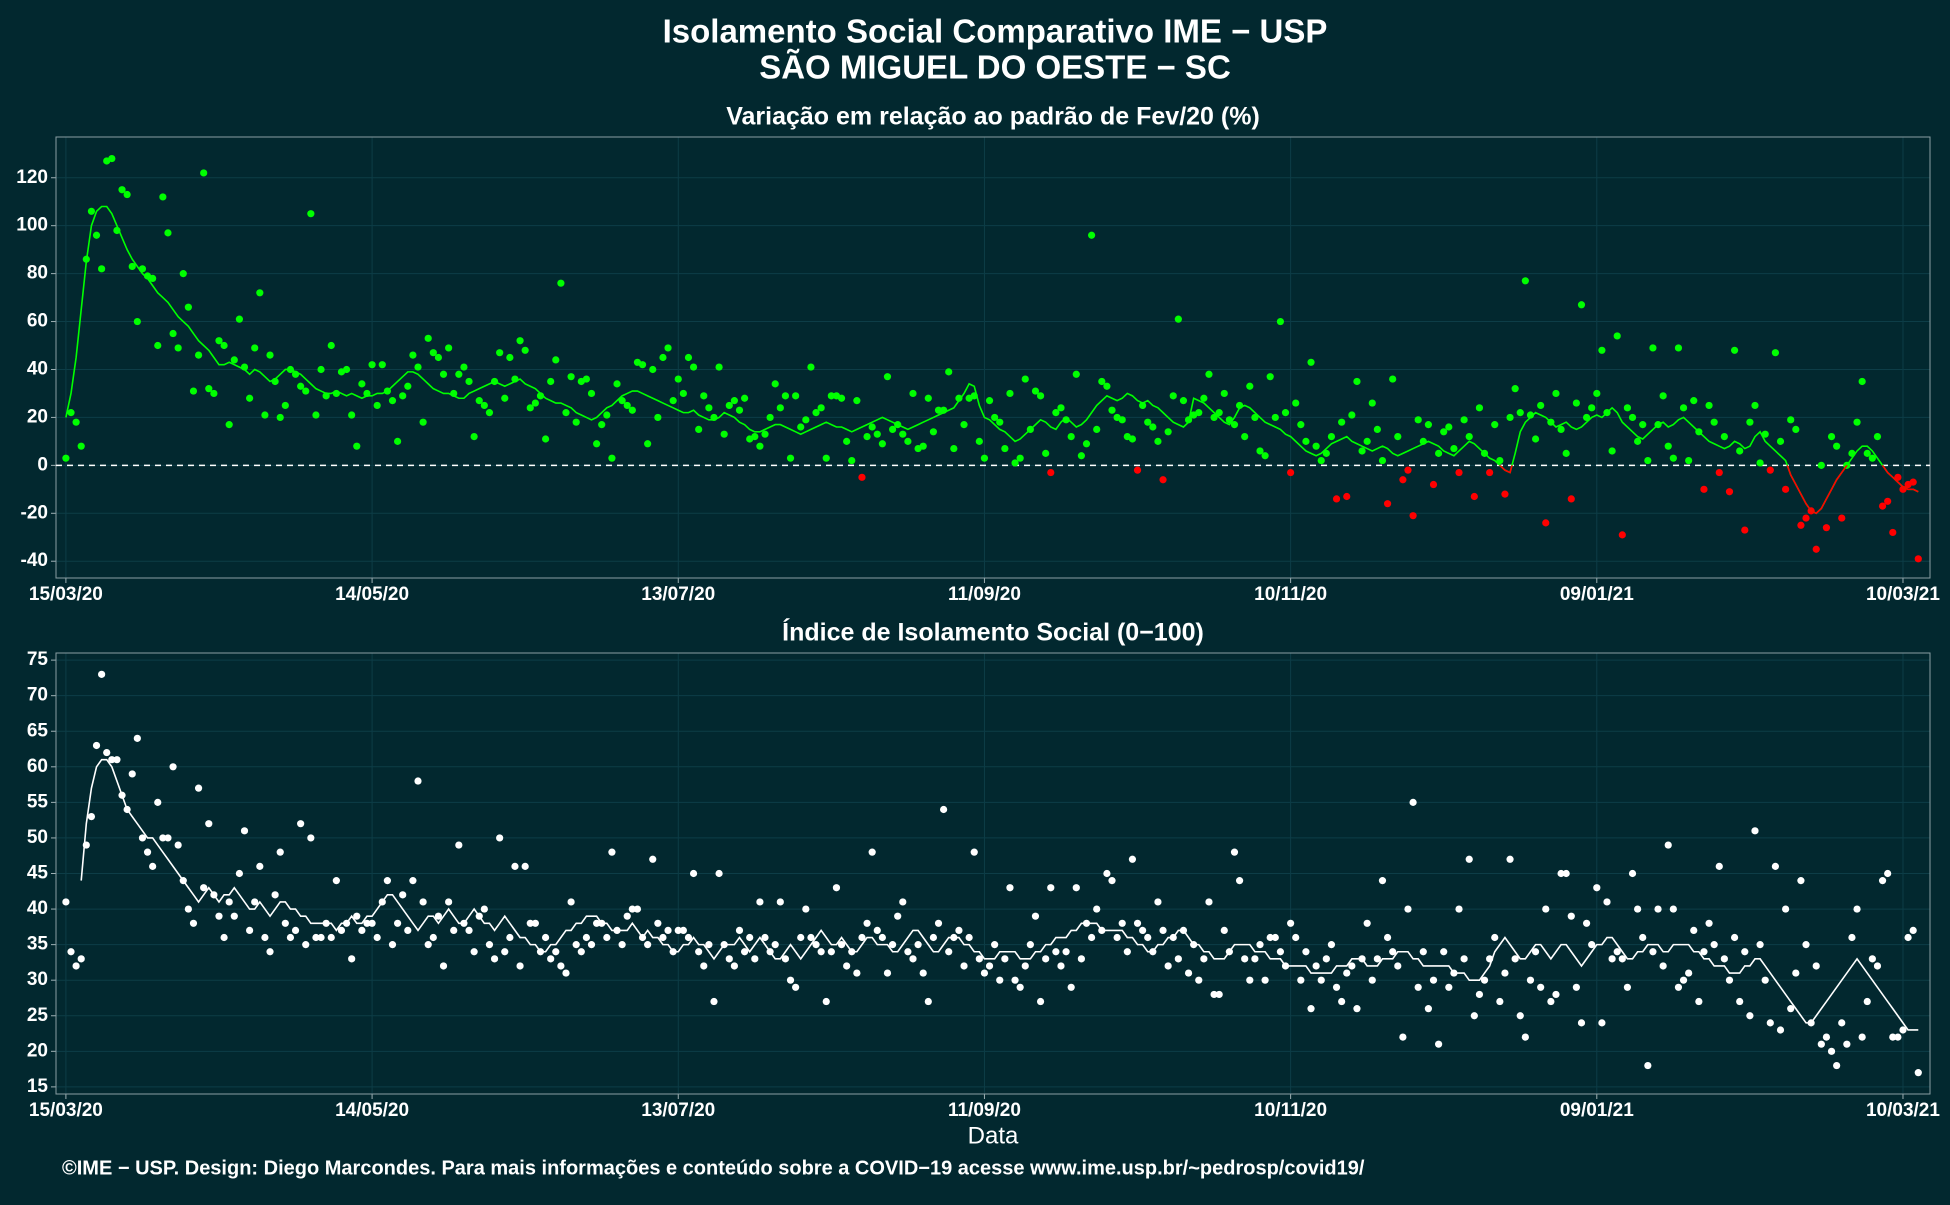  Describe the element at coordinates (37, 908) in the screenshot. I see `y-tick-label: 40` at that location.